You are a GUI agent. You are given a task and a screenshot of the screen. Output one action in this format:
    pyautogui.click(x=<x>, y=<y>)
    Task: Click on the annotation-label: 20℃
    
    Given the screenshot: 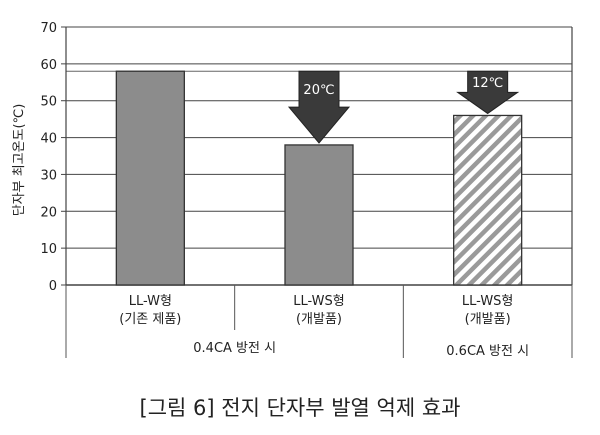 What is the action you would take?
    pyautogui.click(x=318, y=90)
    